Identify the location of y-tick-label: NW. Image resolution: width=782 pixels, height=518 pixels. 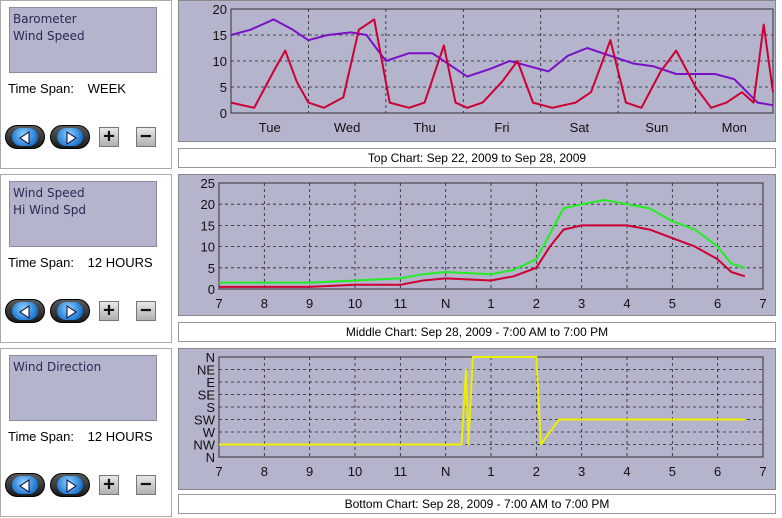
(204, 445).